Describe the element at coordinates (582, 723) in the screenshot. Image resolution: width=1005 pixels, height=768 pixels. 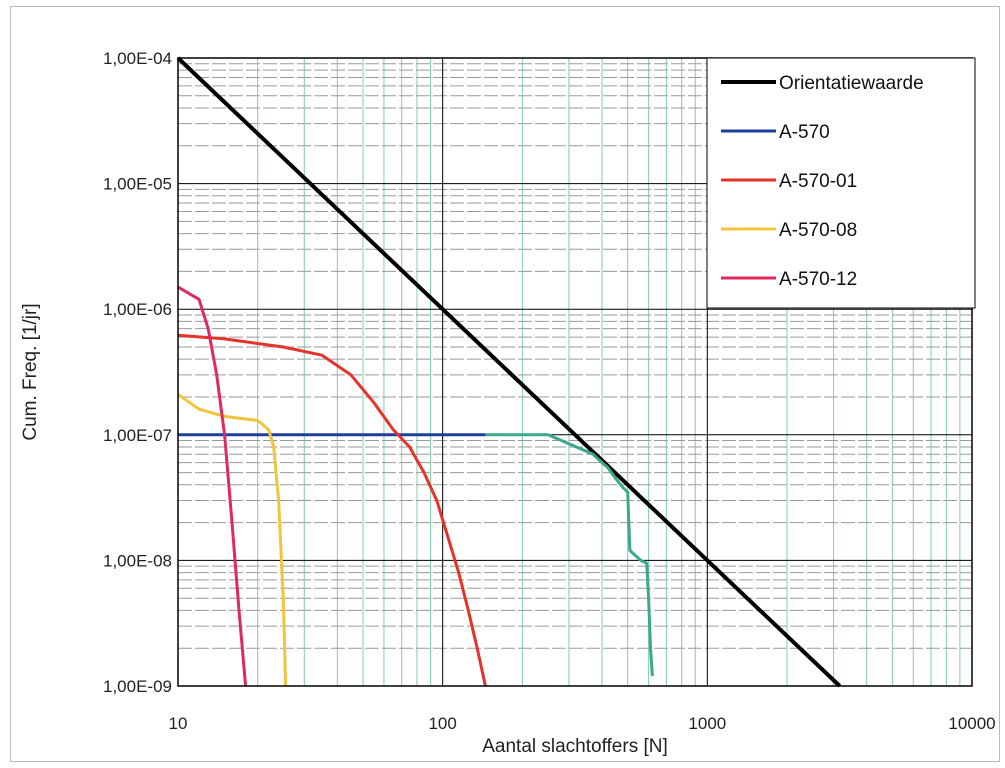
I see `x-tick-labels: 10 100 1000 10000` at that location.